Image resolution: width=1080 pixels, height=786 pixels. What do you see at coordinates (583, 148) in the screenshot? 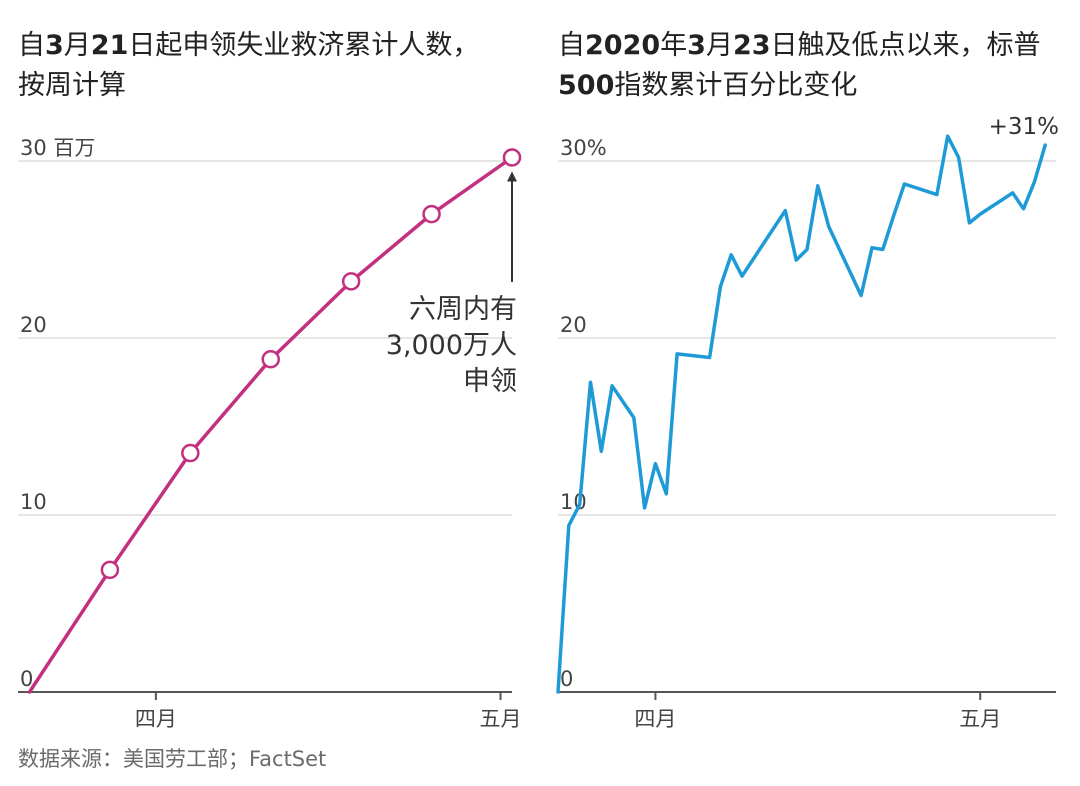
I see `y-tick-label: 30%` at bounding box center [583, 148].